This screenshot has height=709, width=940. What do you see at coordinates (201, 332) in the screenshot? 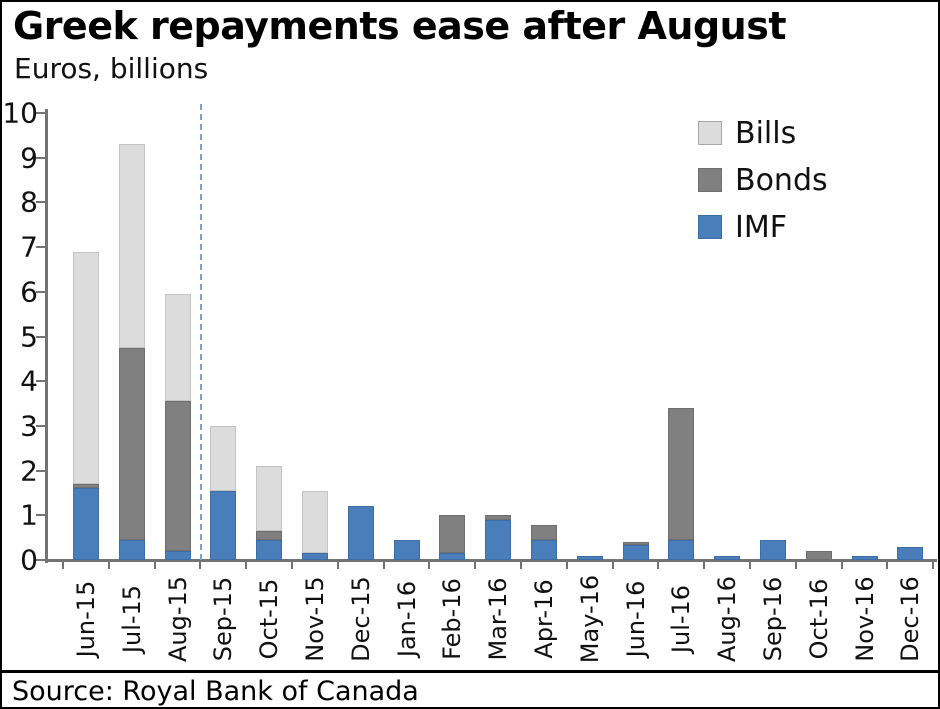
I see `forecast-divider-line` at bounding box center [201, 332].